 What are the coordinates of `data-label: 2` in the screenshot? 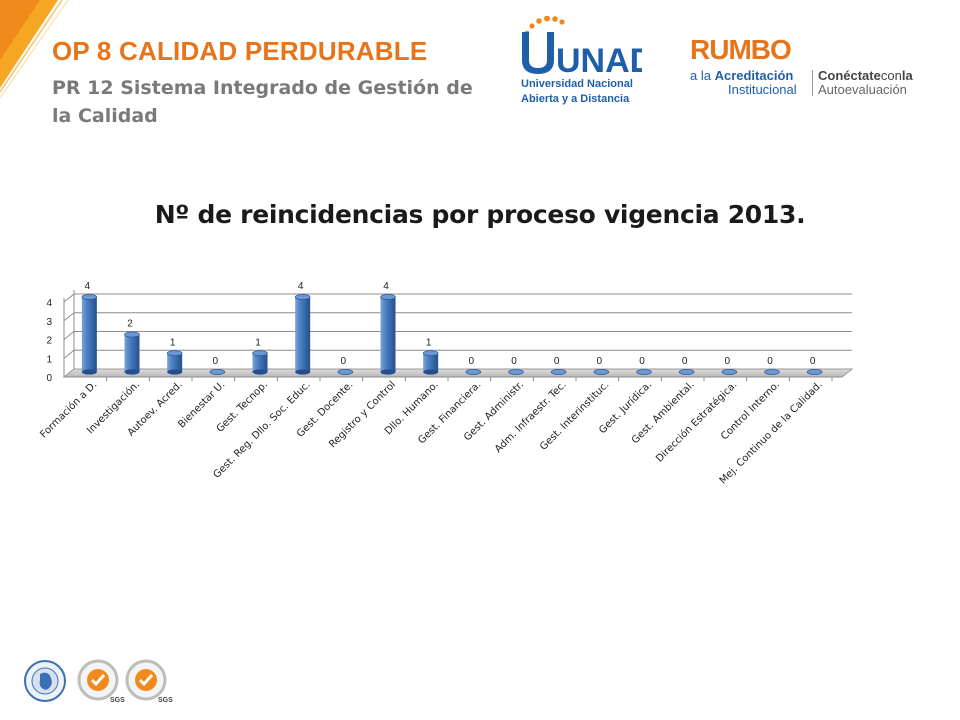 It's located at (130, 324).